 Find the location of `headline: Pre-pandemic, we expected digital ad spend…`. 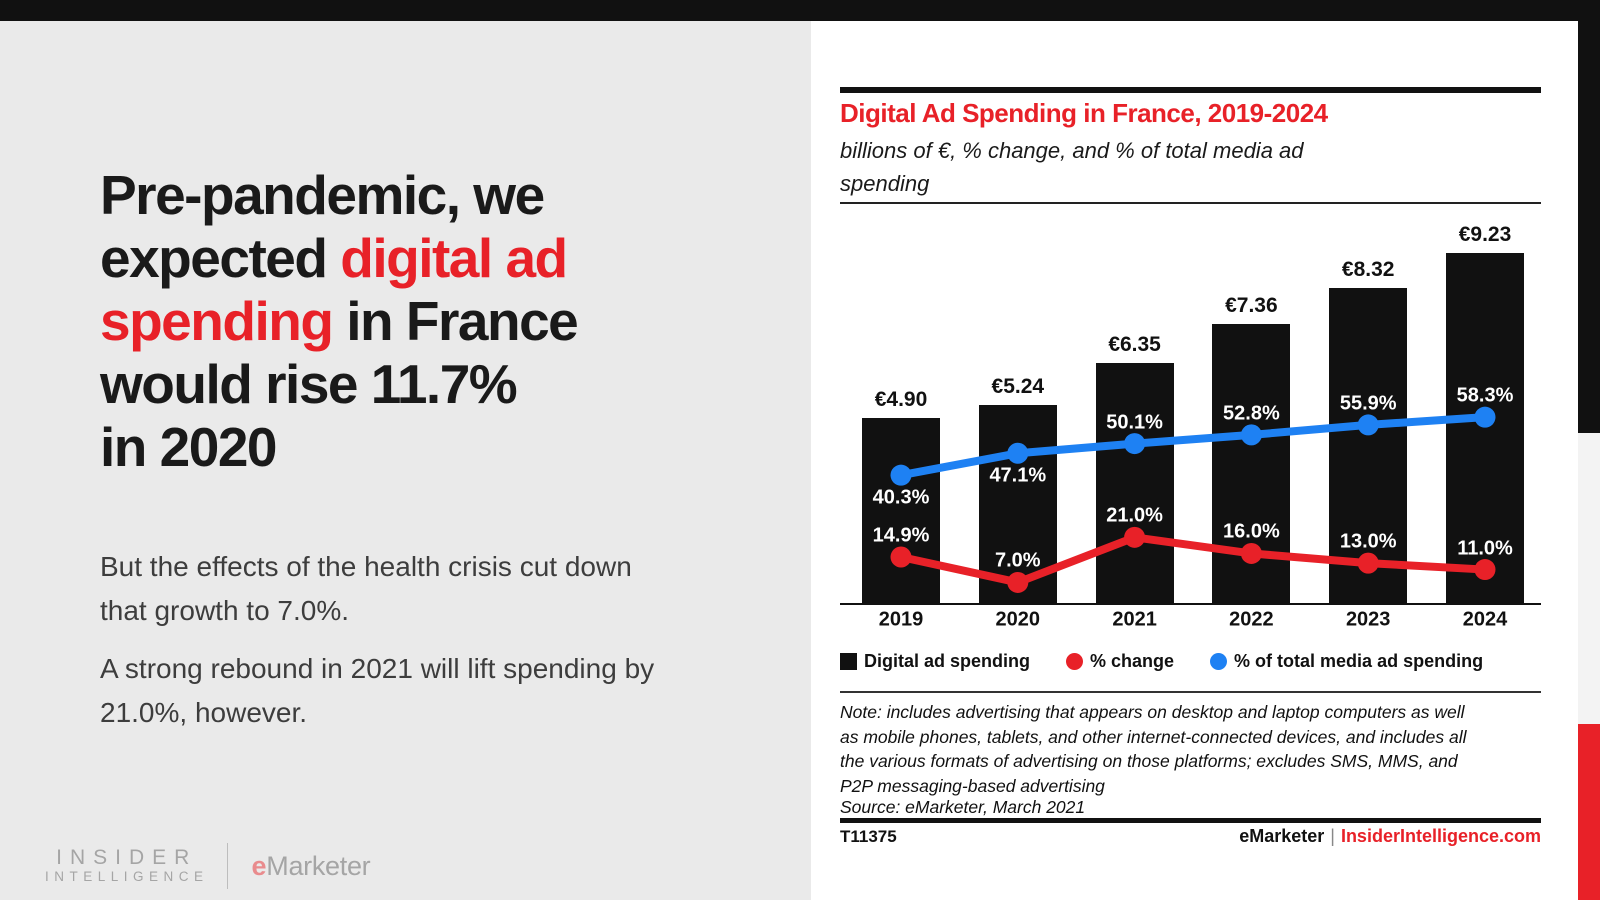

headline: Pre-pandemic, we expected digital ad spend… is located at coordinates (339, 321).